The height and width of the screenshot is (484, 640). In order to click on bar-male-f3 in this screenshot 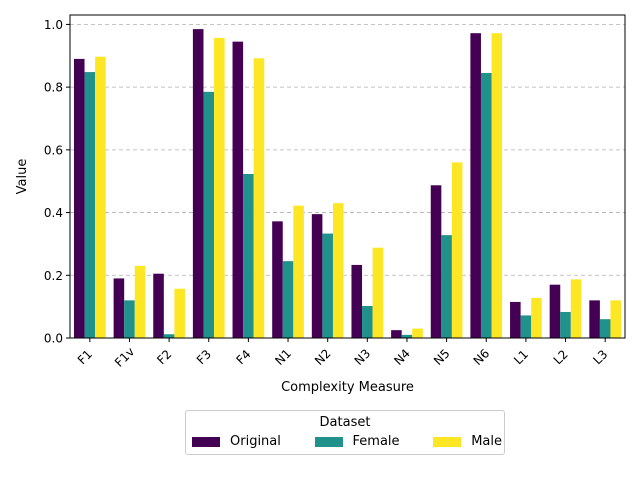, I will do `click(219, 187)`.